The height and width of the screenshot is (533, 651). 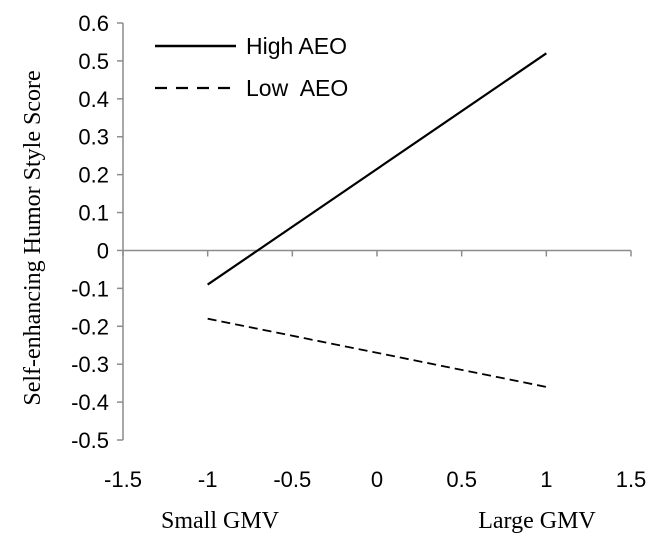 I want to click on series-line-low-aeo, so click(x=377, y=352).